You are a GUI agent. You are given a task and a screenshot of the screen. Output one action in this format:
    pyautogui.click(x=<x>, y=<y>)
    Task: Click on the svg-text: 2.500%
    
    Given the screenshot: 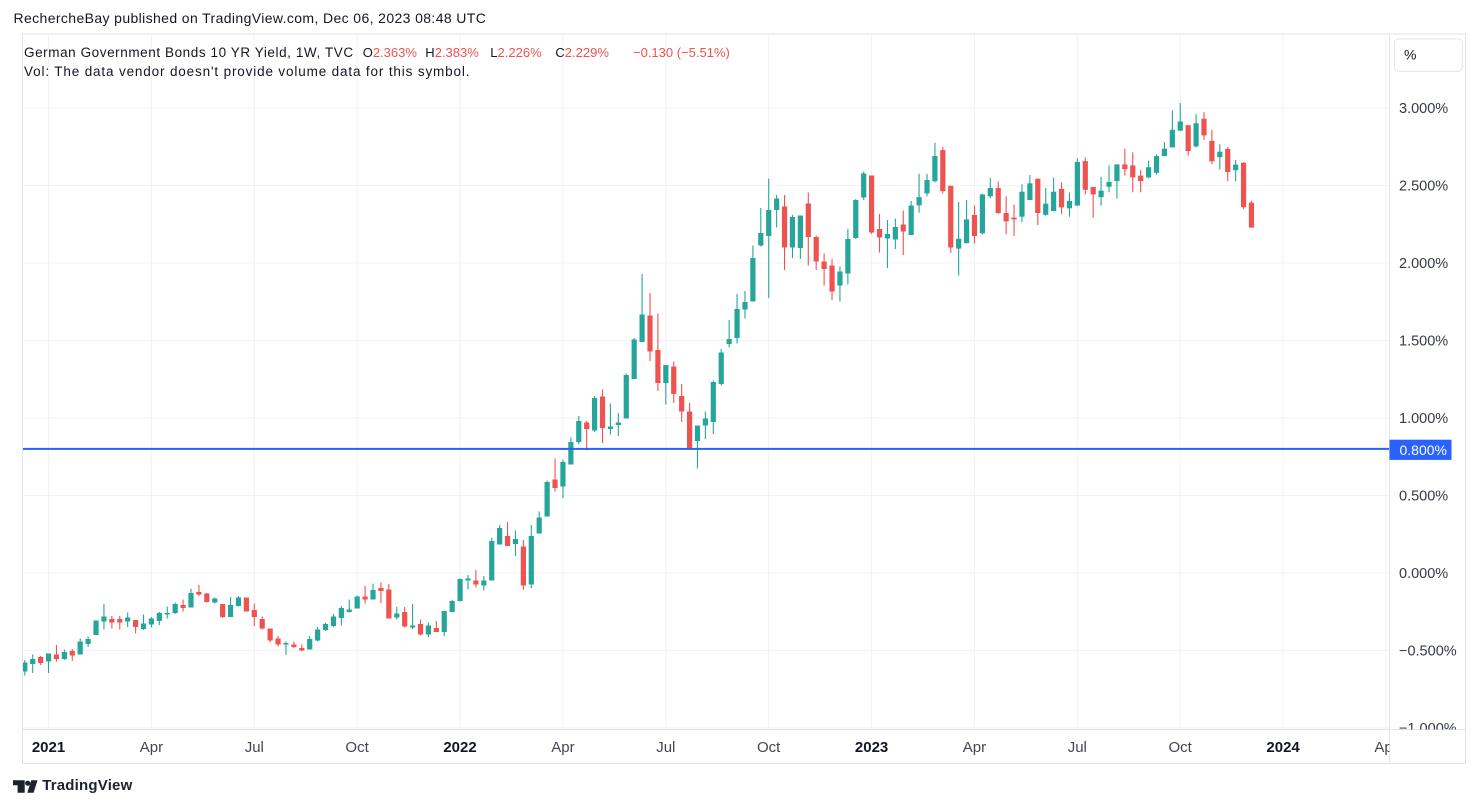 What is the action you would take?
    pyautogui.click(x=1423, y=186)
    